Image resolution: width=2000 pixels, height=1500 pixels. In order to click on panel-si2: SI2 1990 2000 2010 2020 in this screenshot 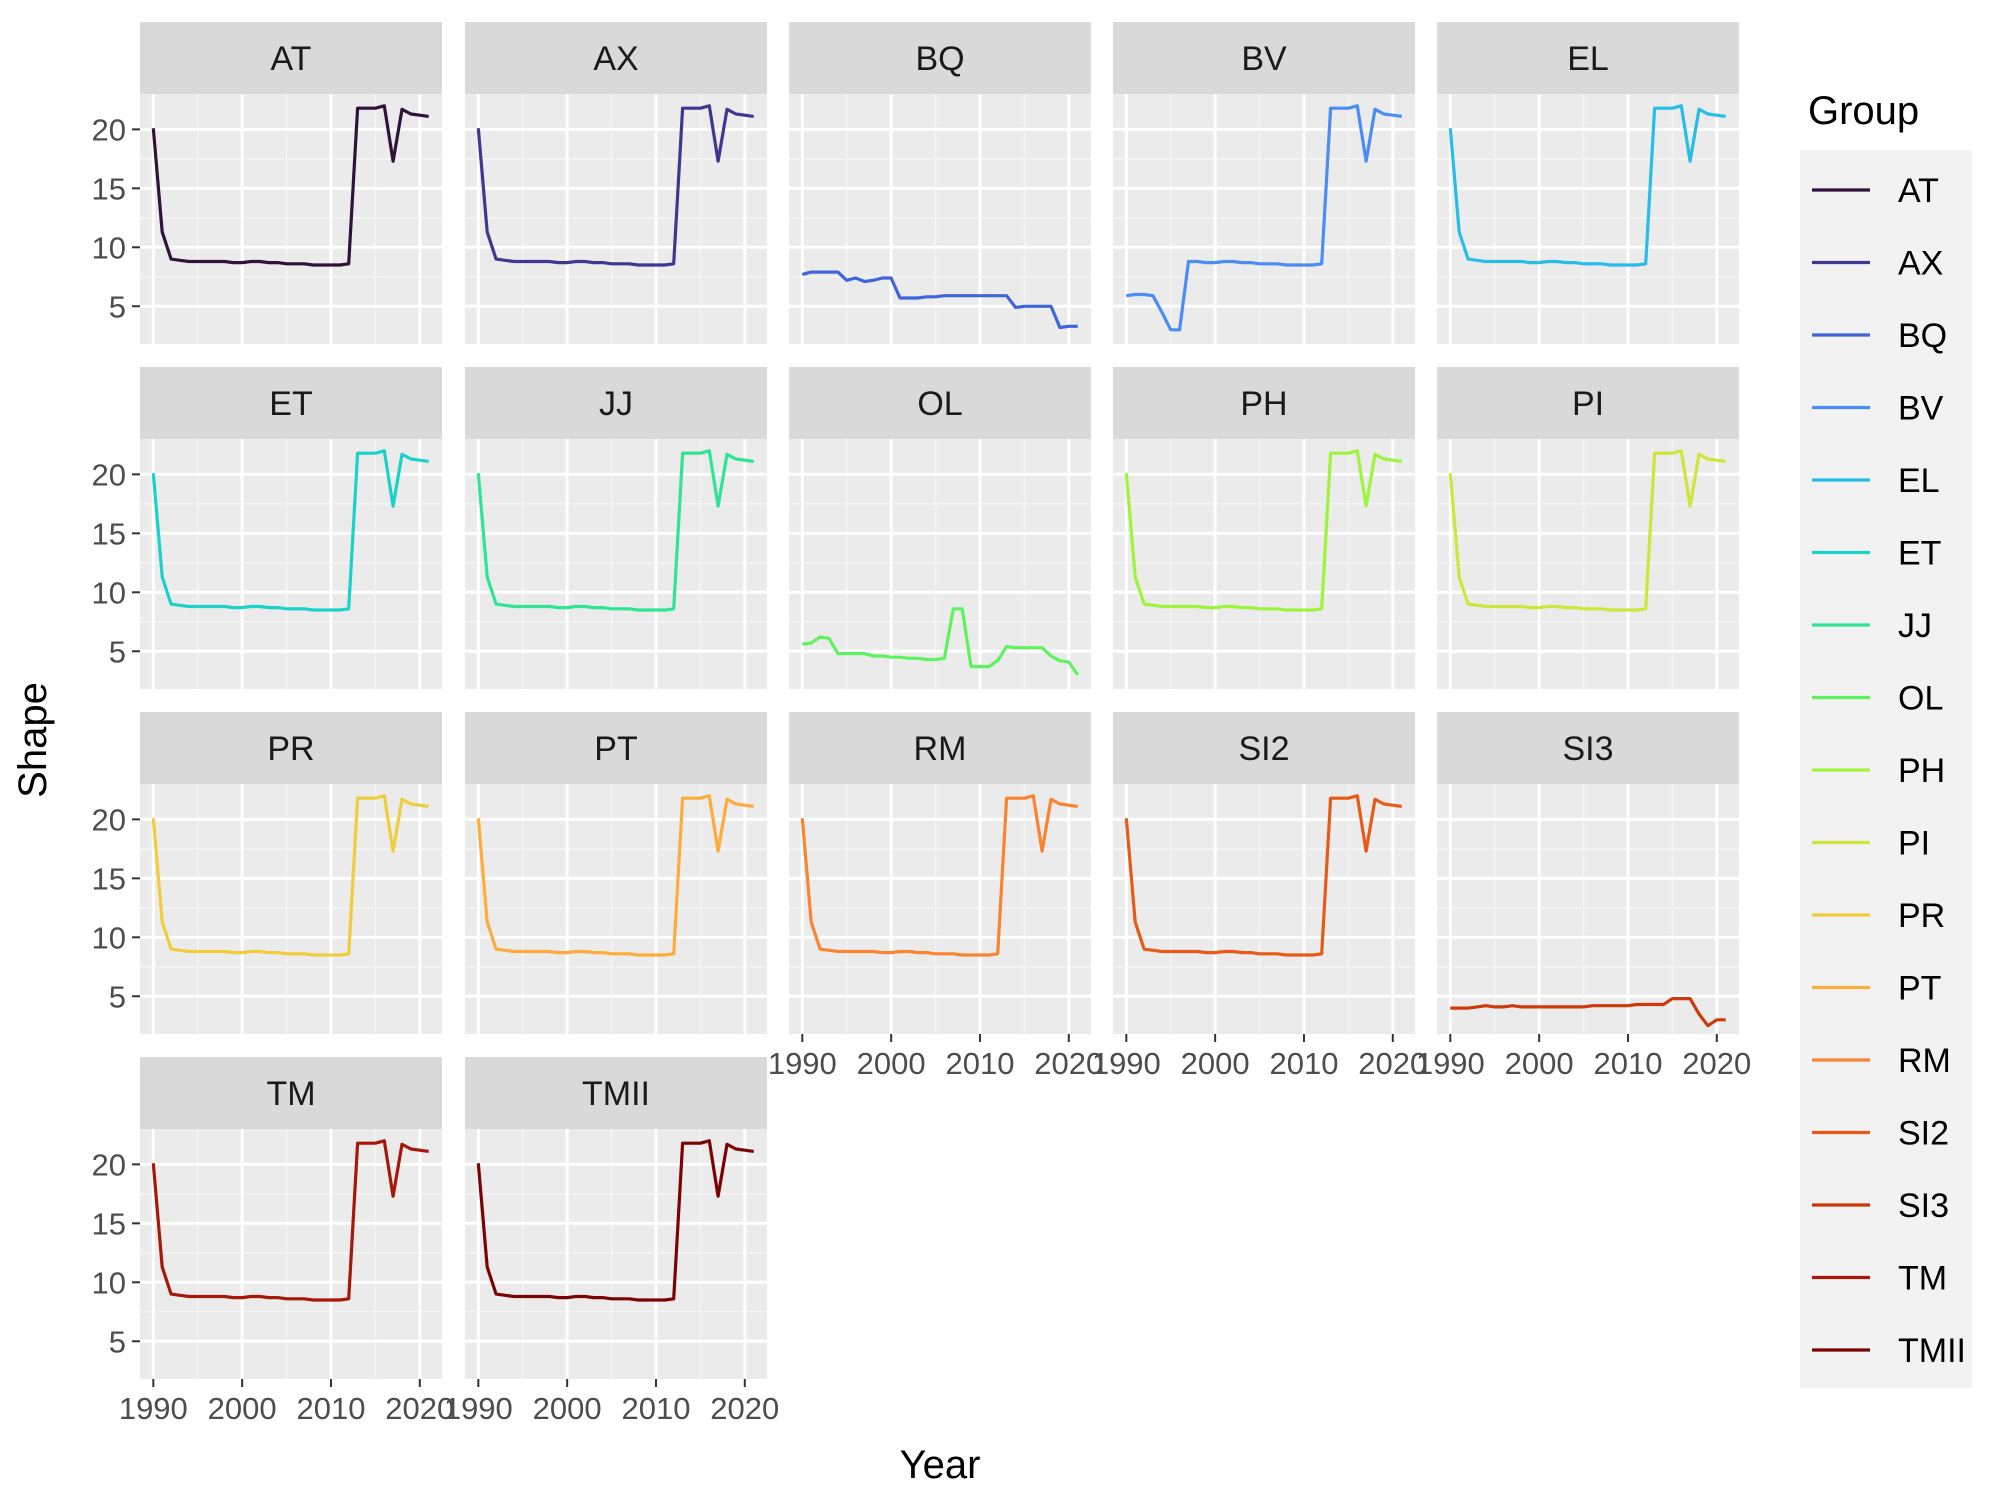, I will do `click(1259, 896)`.